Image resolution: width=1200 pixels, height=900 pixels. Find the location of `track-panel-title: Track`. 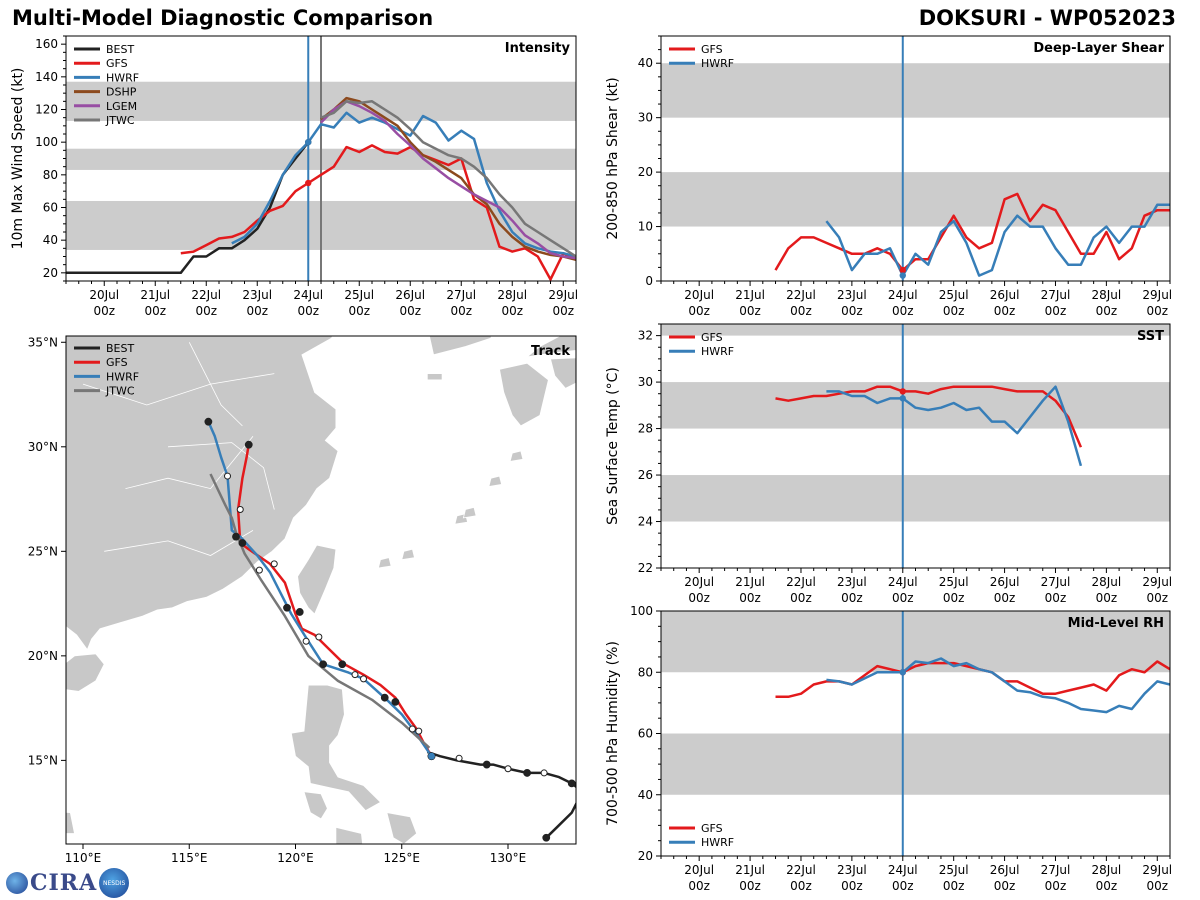

track-panel-title: Track is located at coordinates (550, 351).